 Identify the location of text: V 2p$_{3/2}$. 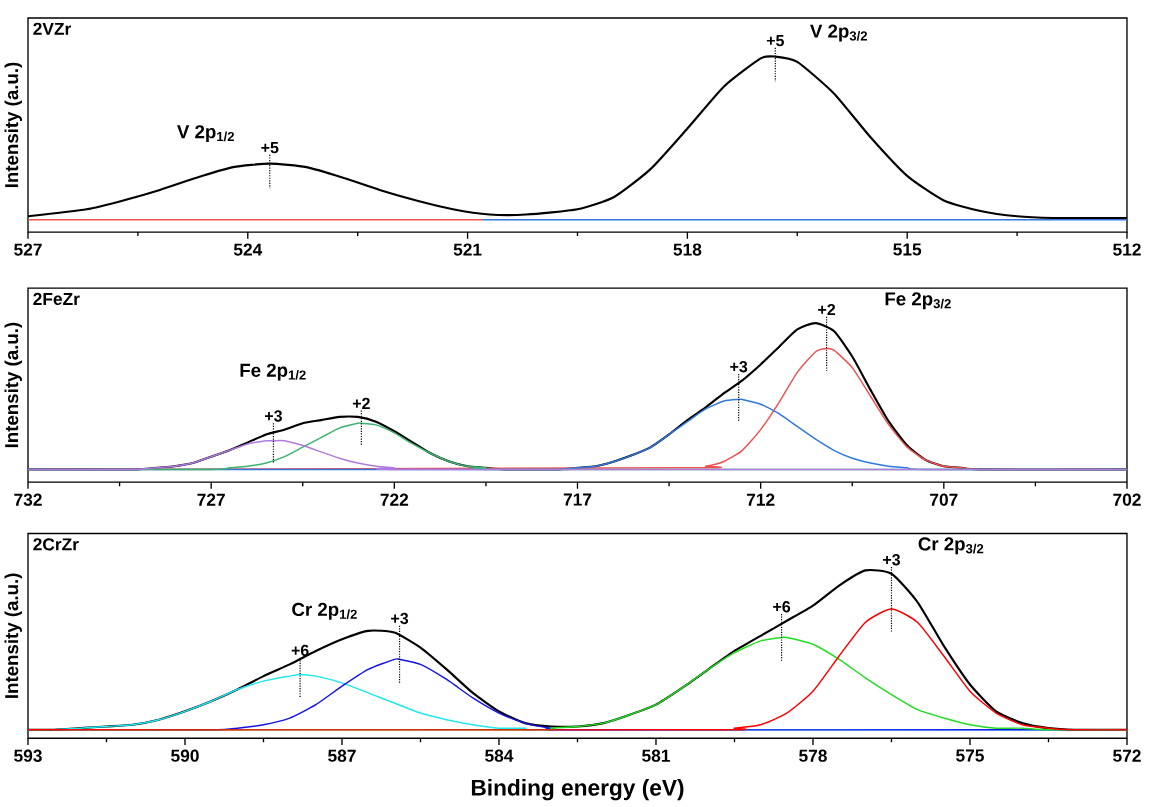
(839, 33).